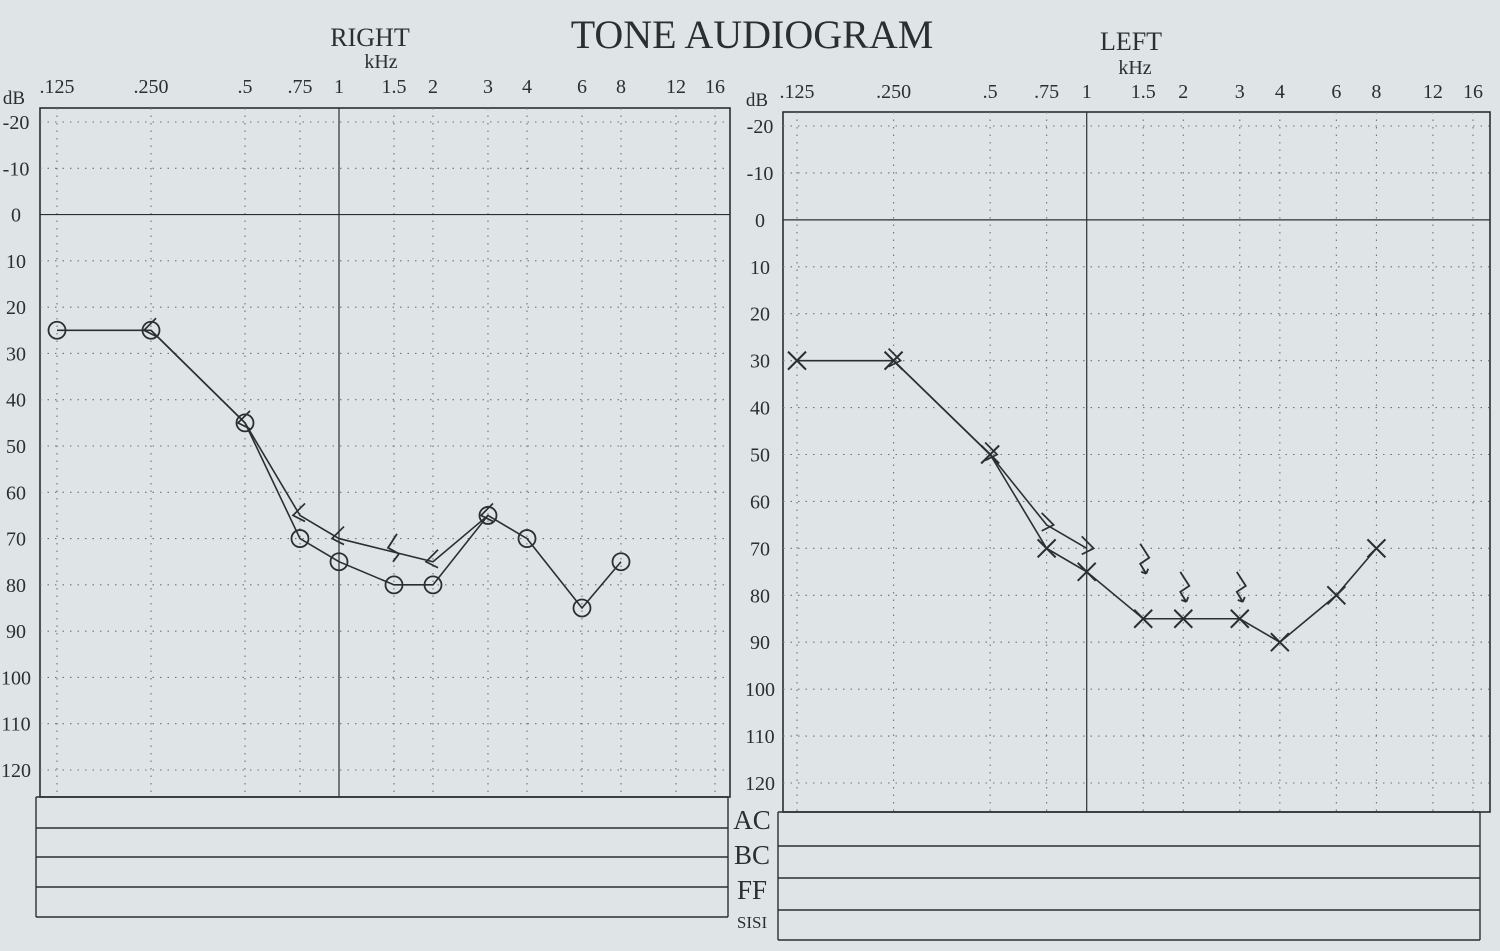  What do you see at coordinates (1131, 41) in the screenshot?
I see `left-ear-label: LEFT` at bounding box center [1131, 41].